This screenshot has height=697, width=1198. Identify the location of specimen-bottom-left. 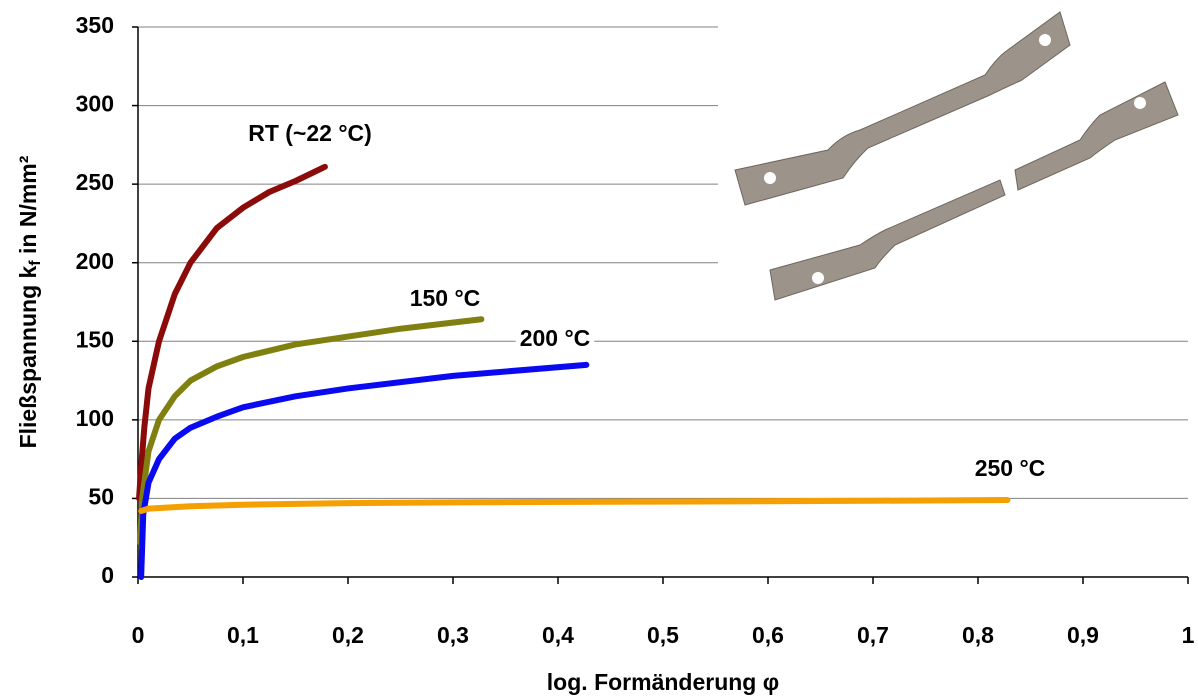
(887, 240).